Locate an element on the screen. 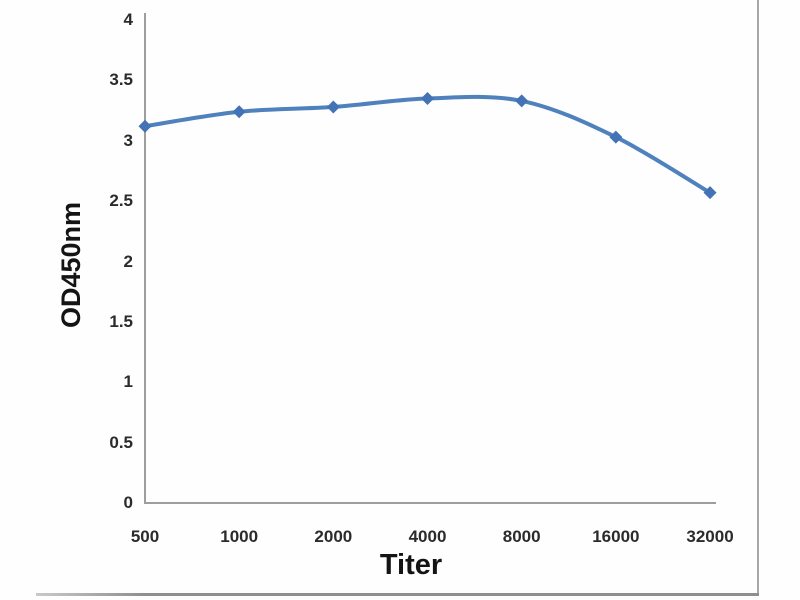 This screenshot has height=600, width=800. y-axis-title: OD450nm is located at coordinates (71, 265).